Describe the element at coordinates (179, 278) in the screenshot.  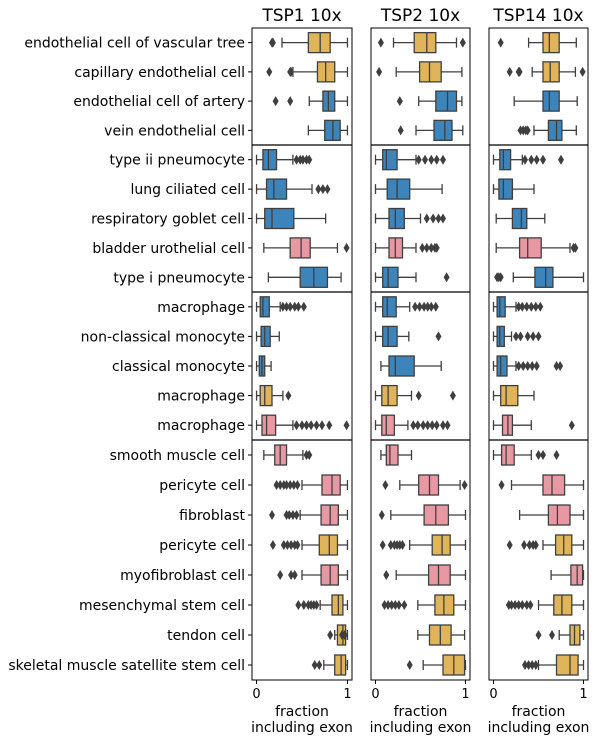
I see `row-label: type i pneumocyte` at that location.